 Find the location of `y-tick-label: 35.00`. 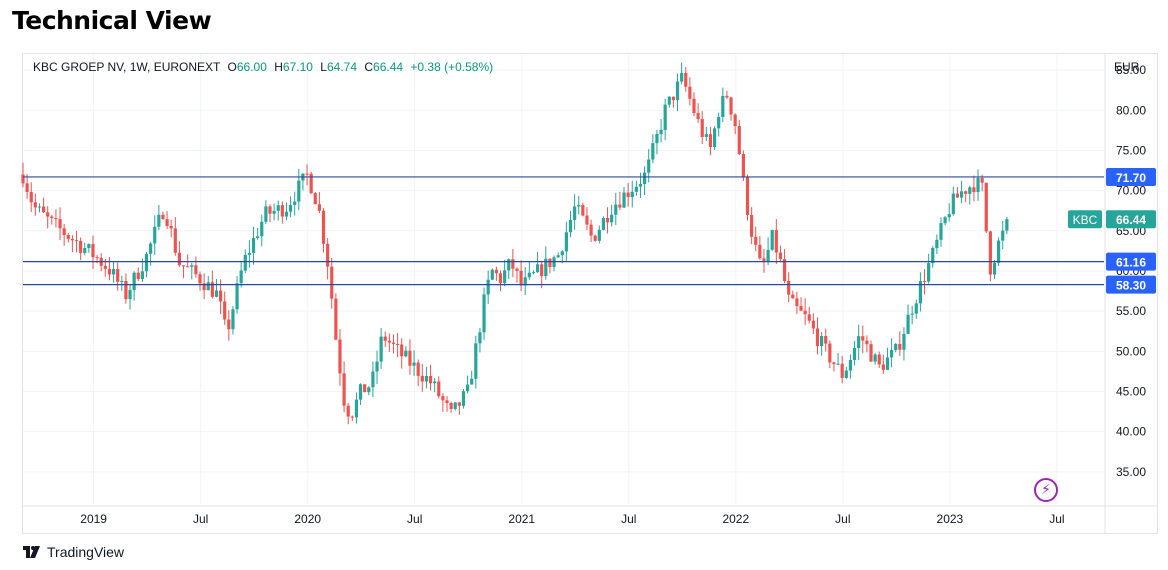

y-tick-label: 35.00 is located at coordinates (1131, 472).